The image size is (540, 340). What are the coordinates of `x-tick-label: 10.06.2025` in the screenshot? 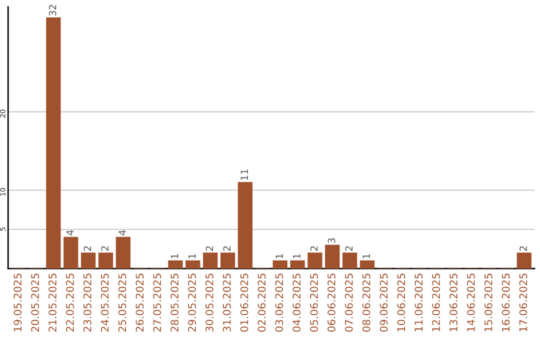 It's located at (401, 303).